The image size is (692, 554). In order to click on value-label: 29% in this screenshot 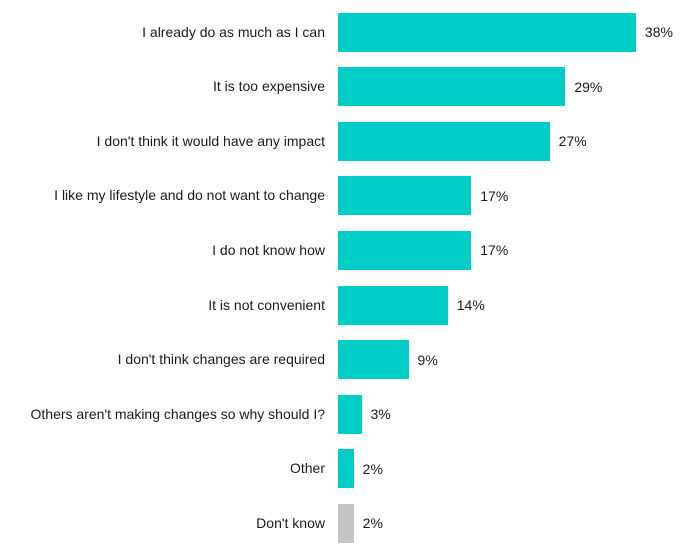, I will do `click(588, 86)`.